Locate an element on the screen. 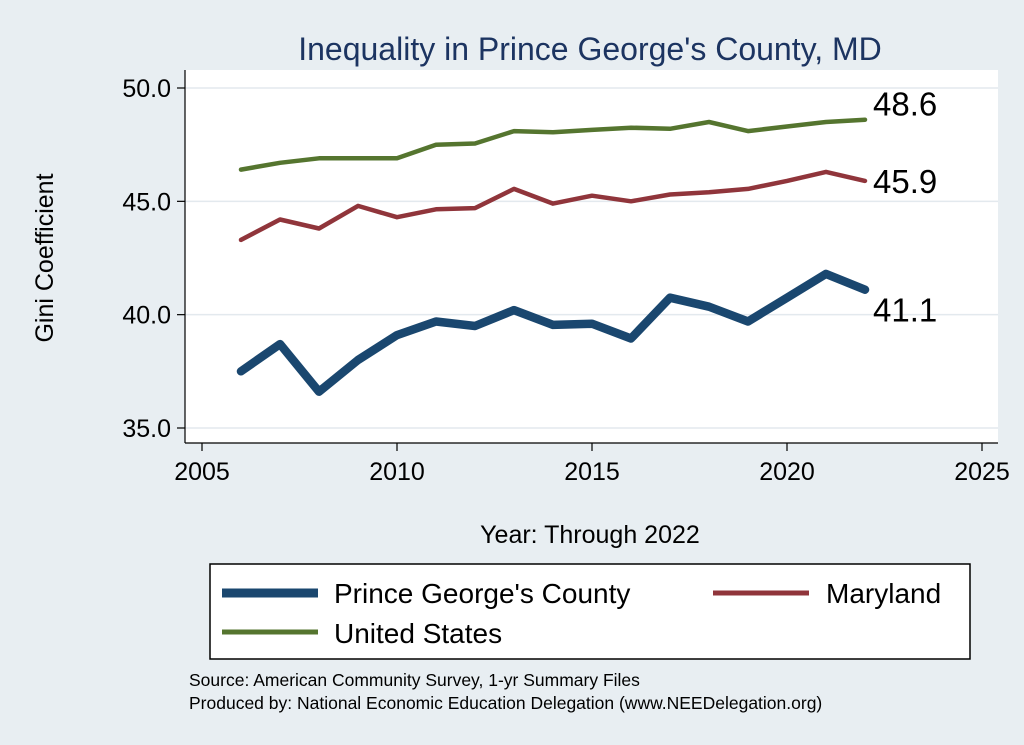 The width and height of the screenshot is (1024, 745). legend-label-united-states: United States is located at coordinates (418, 633).